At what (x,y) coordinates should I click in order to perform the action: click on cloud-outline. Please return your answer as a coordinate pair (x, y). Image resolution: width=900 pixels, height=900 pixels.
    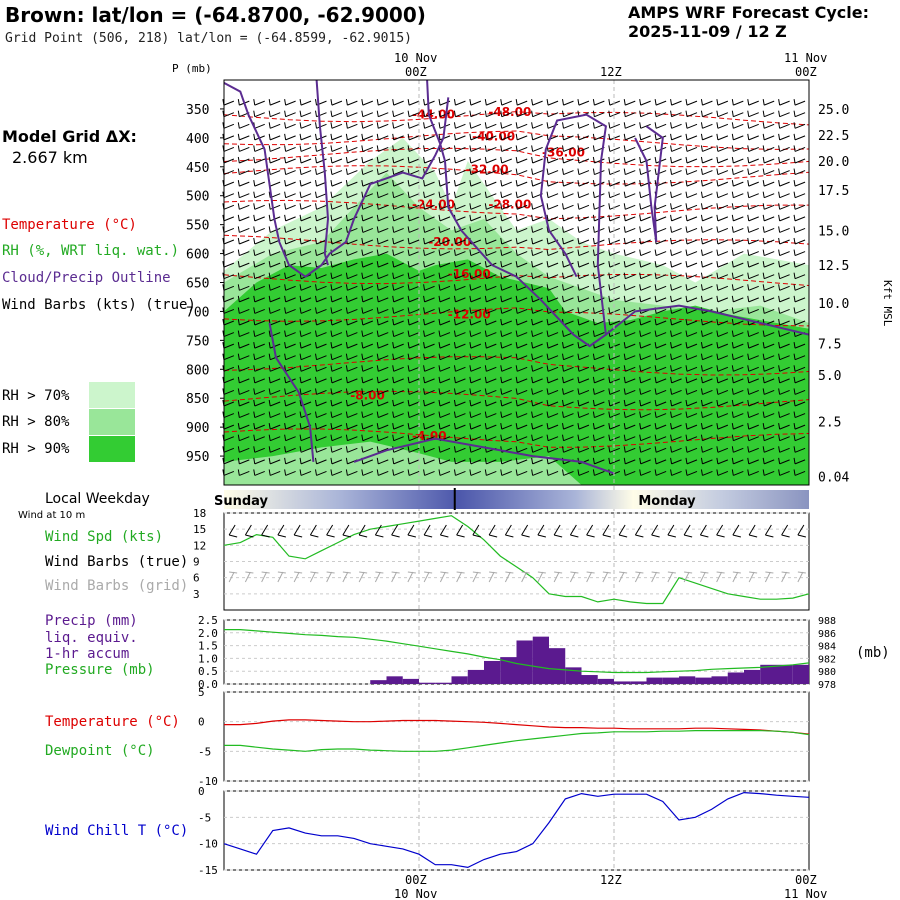
    Looking at the image, I should click on (484, 456).